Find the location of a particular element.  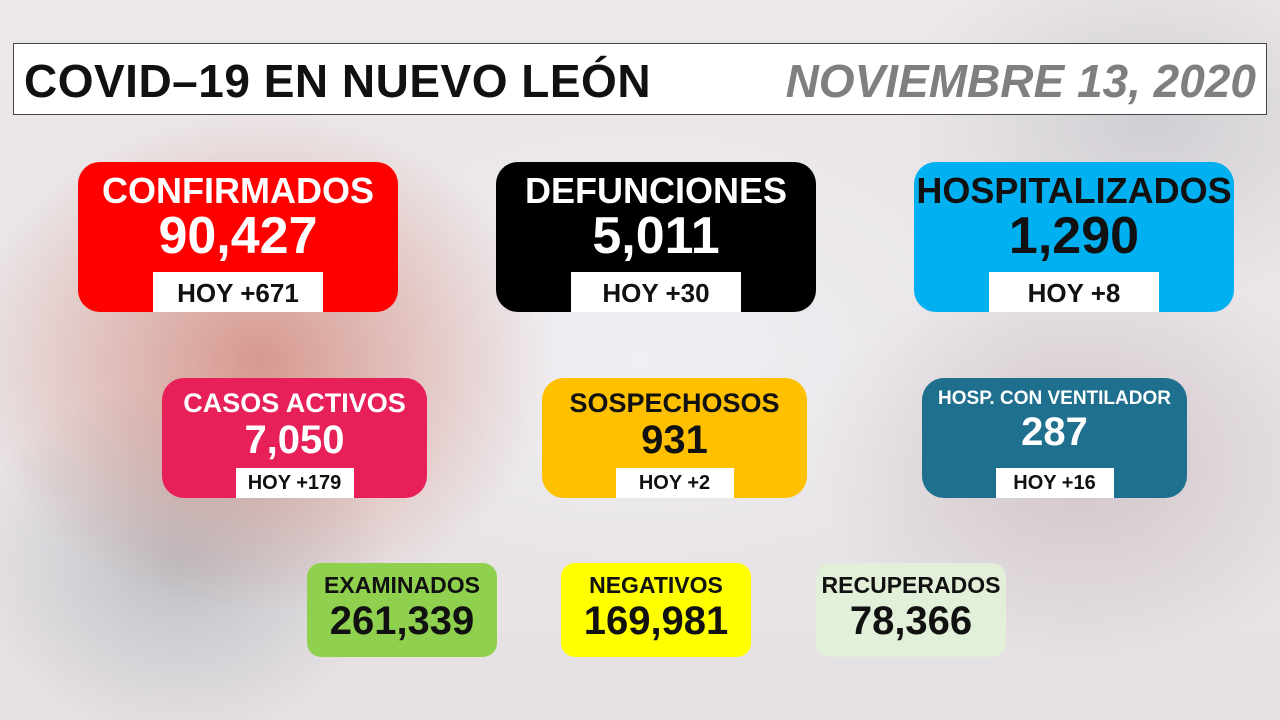

negativos-label: NEGATIVOS is located at coordinates (656, 585).